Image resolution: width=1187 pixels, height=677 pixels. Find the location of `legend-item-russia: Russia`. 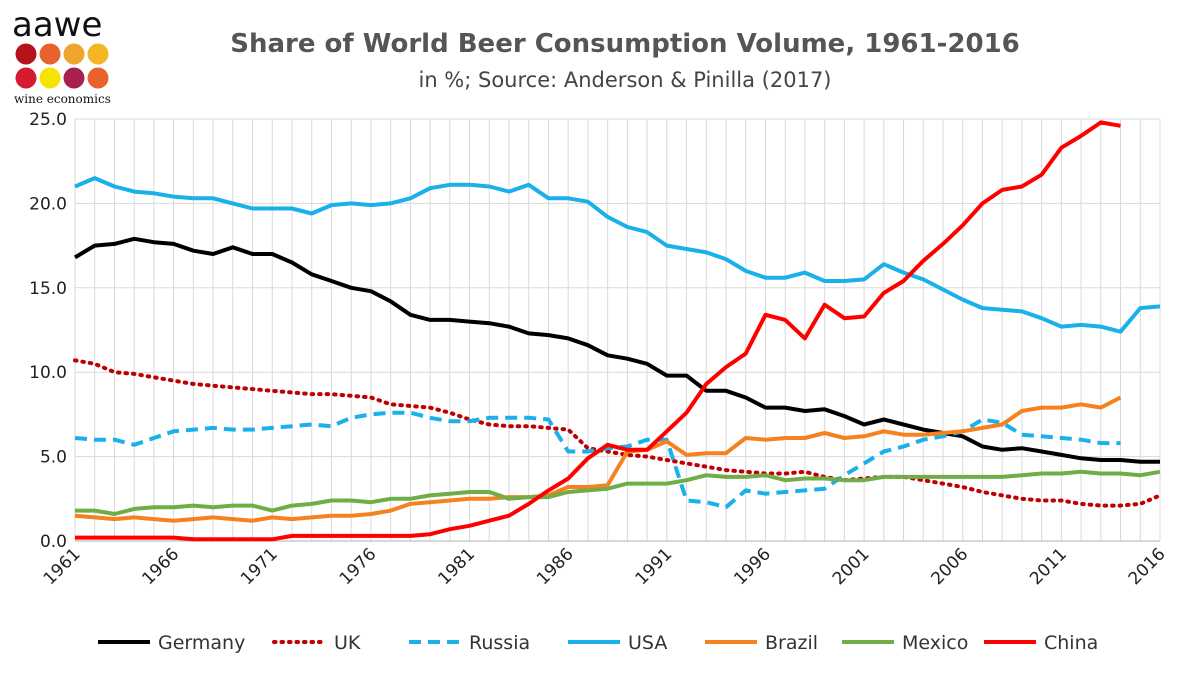

legend-item-russia: Russia is located at coordinates (469, 643).